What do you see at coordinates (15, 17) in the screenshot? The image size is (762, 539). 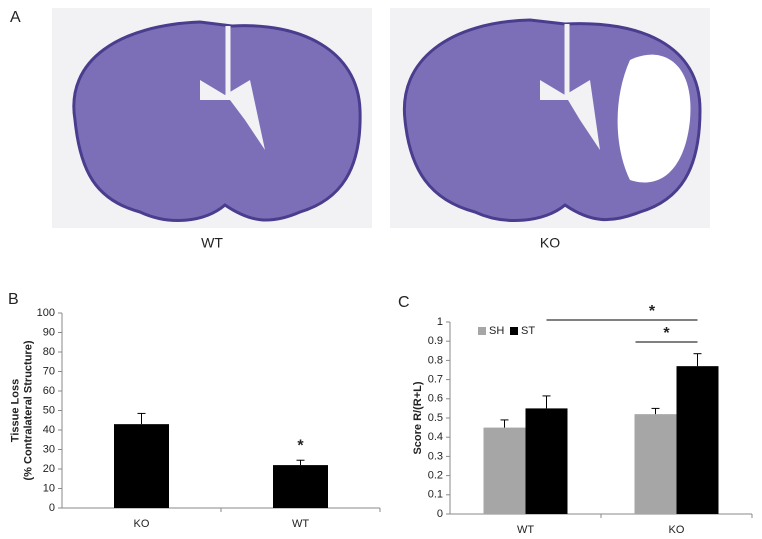 I see `panel-label: A` at bounding box center [15, 17].